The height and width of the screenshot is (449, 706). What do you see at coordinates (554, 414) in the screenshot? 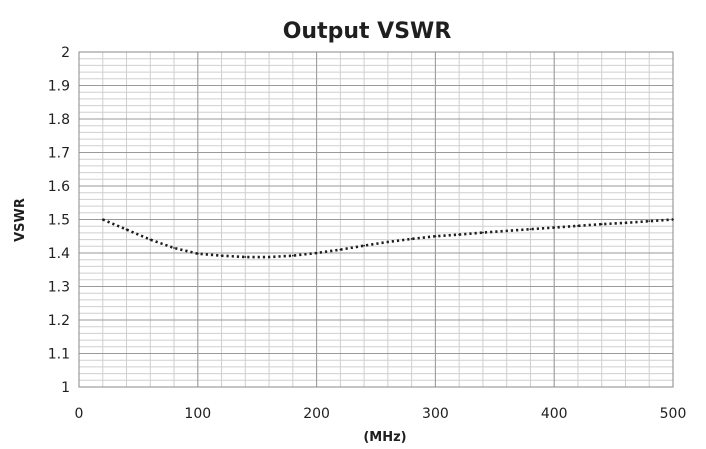
I see `x-tick-label: 400` at bounding box center [554, 414].